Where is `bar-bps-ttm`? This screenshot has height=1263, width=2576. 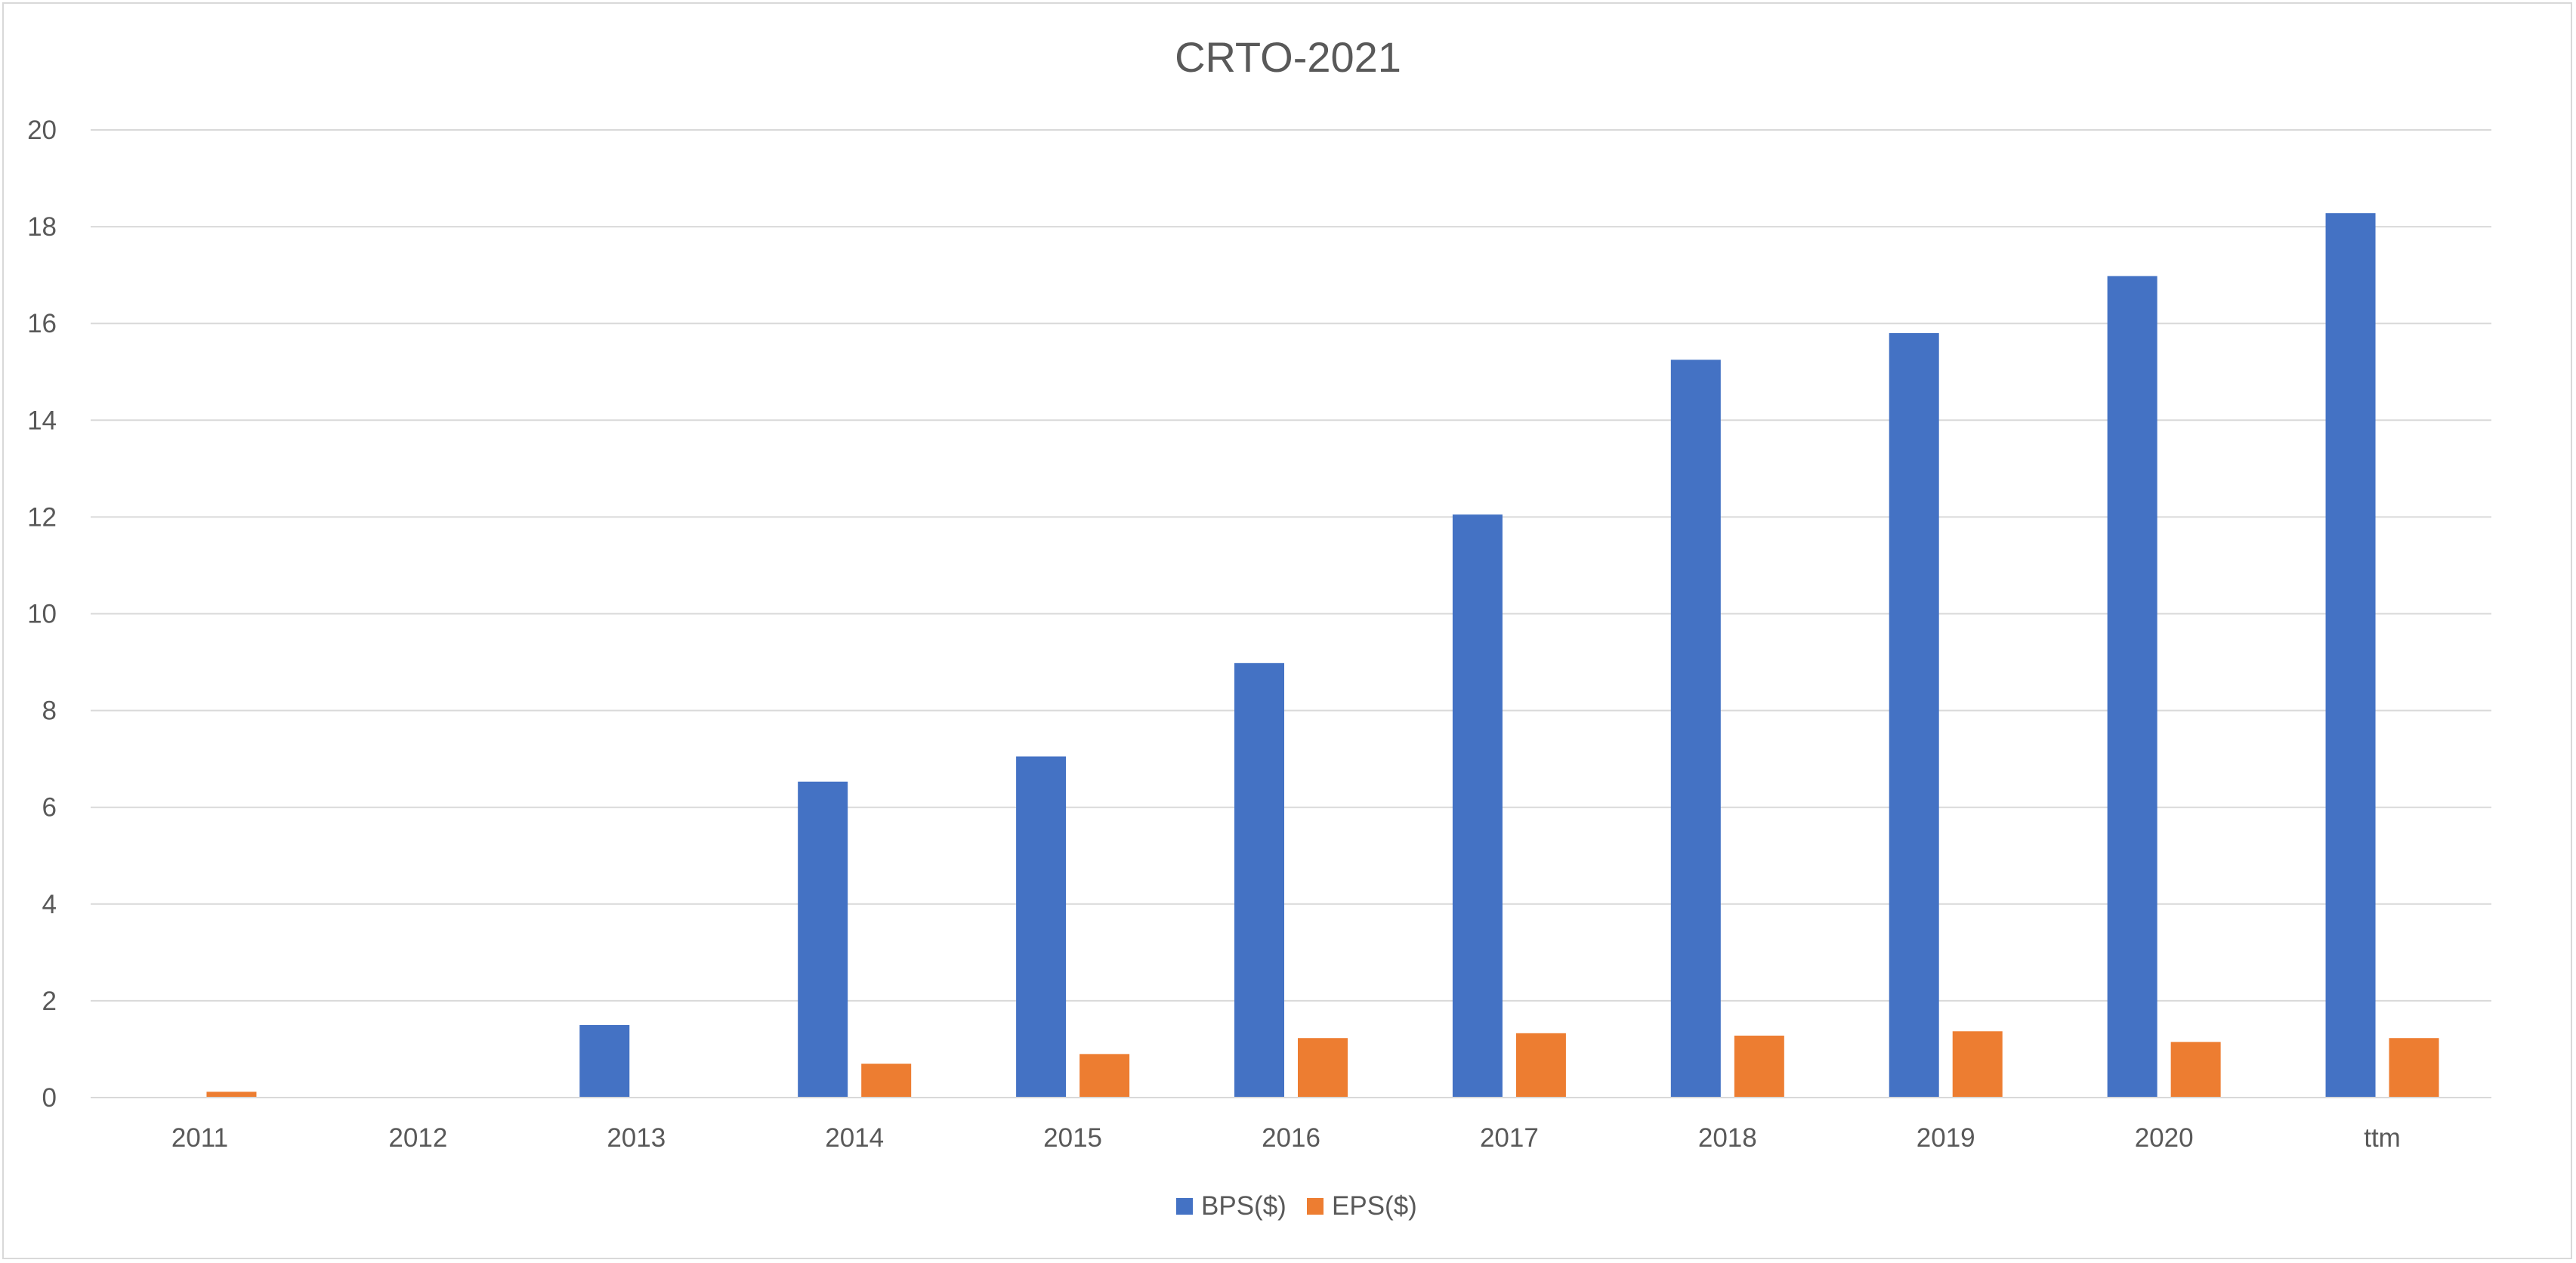
bar-bps-ttm is located at coordinates (2350, 655).